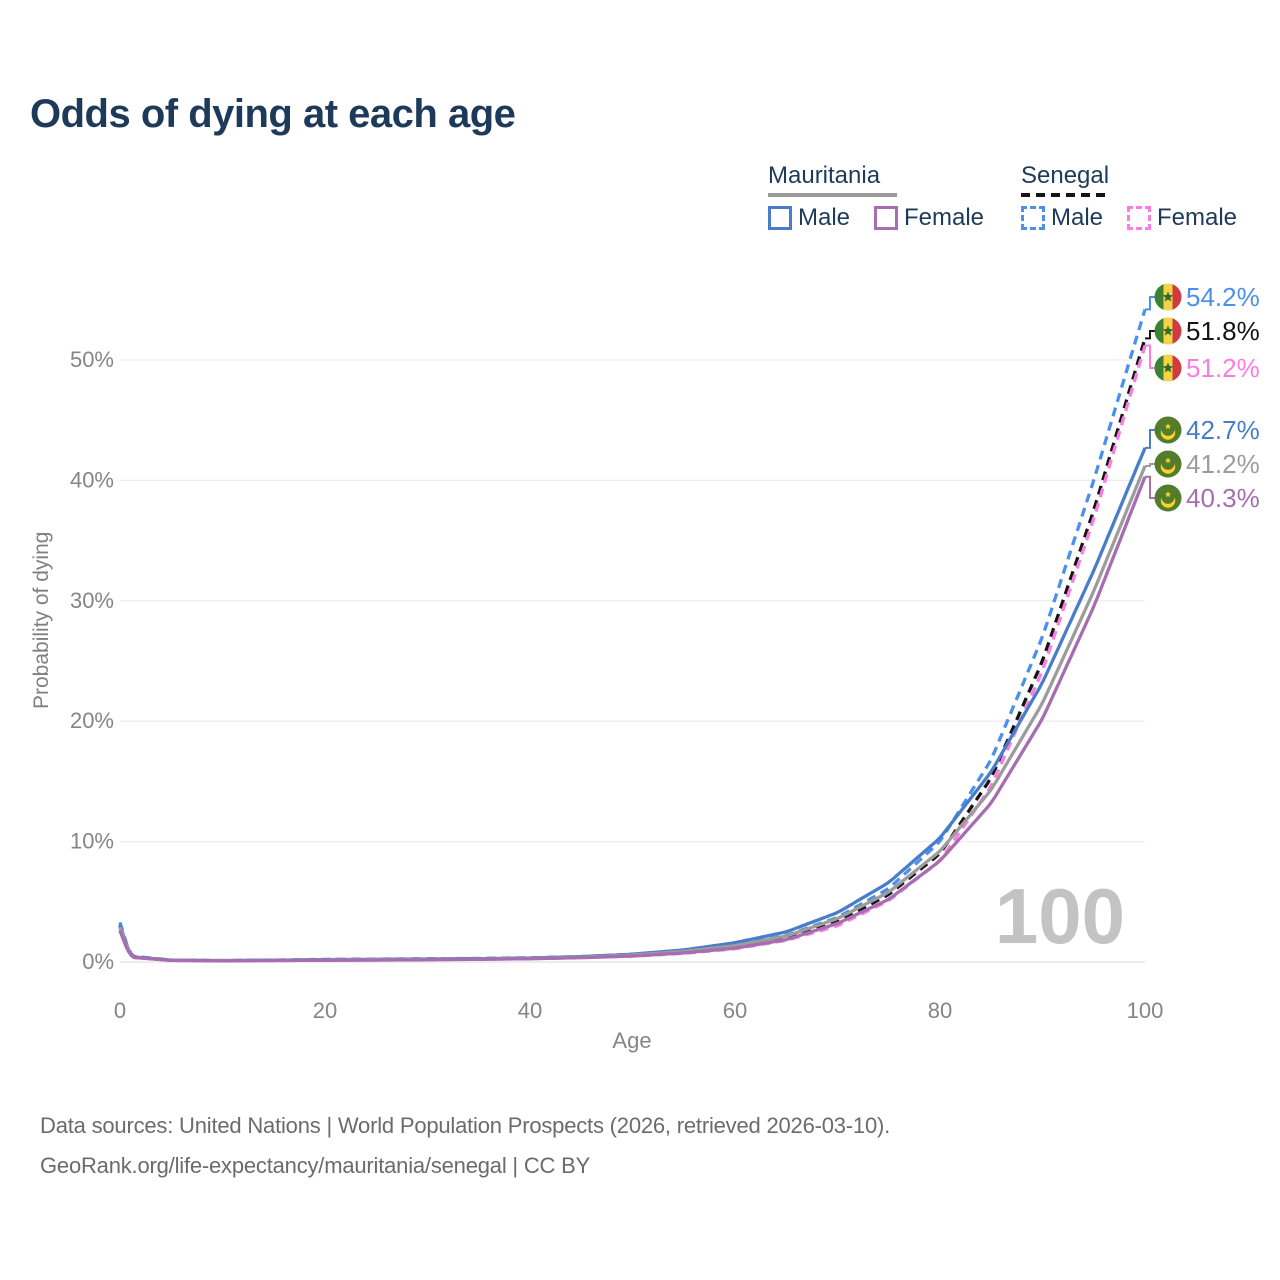 This screenshot has width=1280, height=1280. Describe the element at coordinates (120, 1010) in the screenshot. I see `x-tick-label: 0` at that location.